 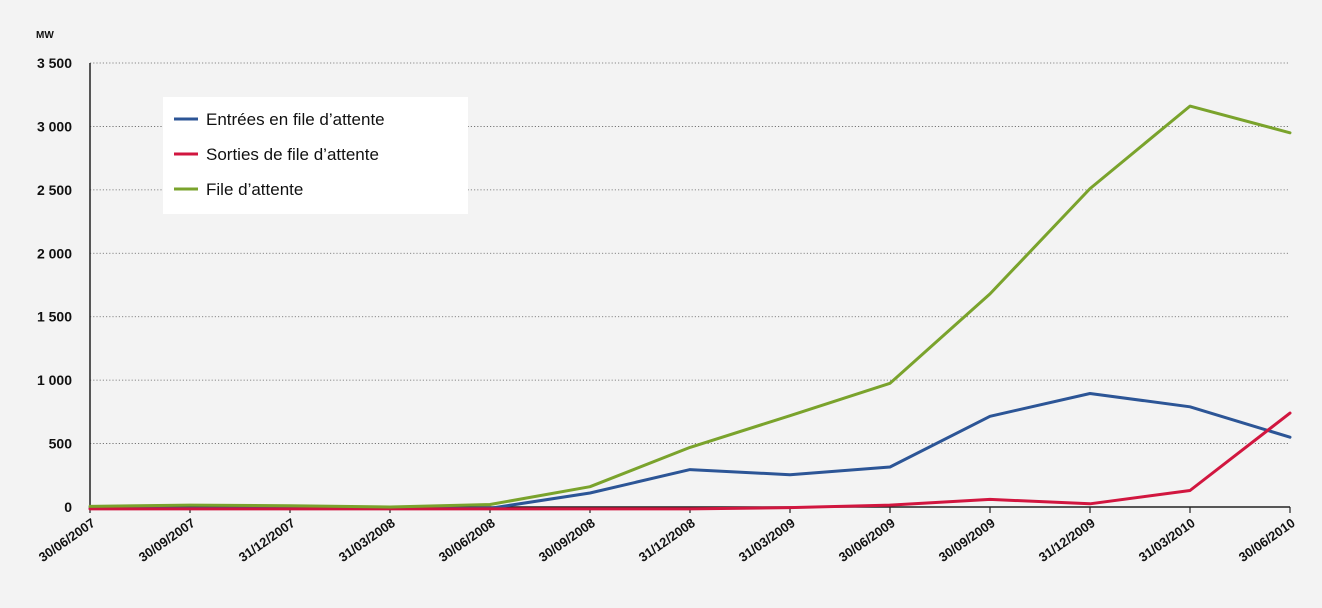 I want to click on legend-box, so click(x=315, y=155).